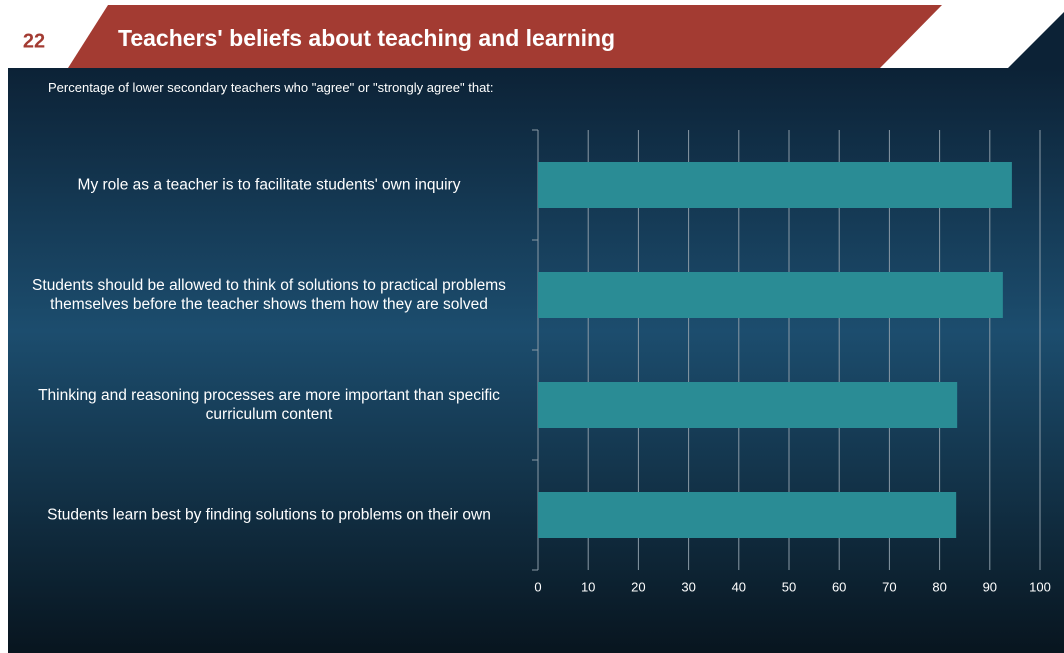  Describe the element at coordinates (588, 586) in the screenshot. I see `x-tick-label: 10` at that location.